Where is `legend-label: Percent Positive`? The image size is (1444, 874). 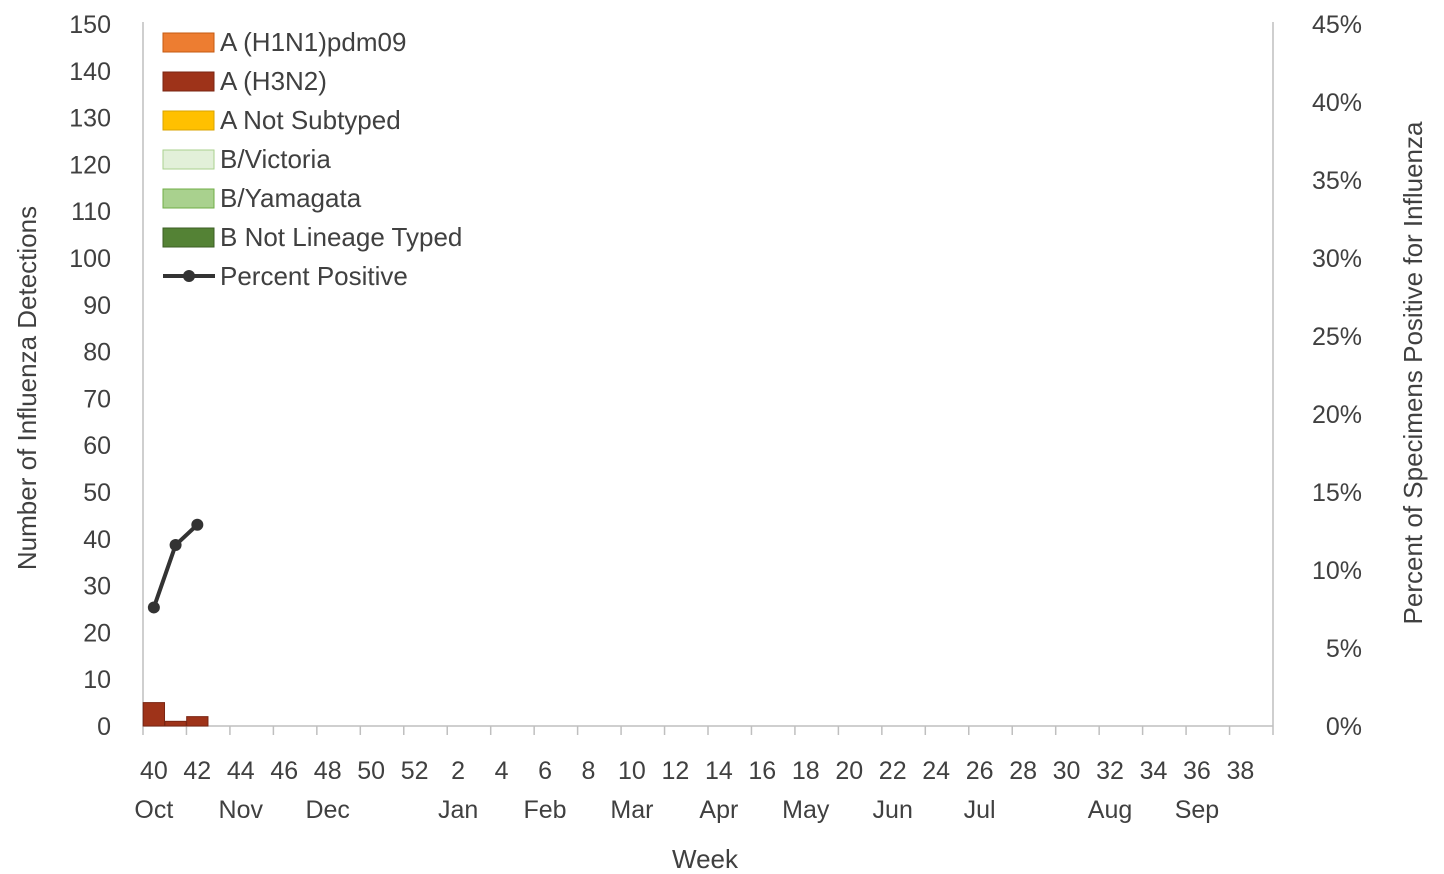
legend-label: Percent Positive is located at coordinates (314, 276).